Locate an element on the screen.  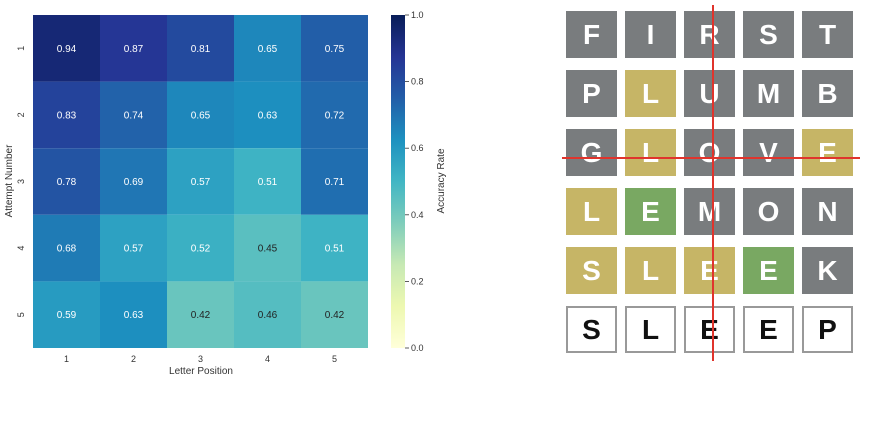
heatmap-cell-value: 0.72 is located at coordinates (335, 115).